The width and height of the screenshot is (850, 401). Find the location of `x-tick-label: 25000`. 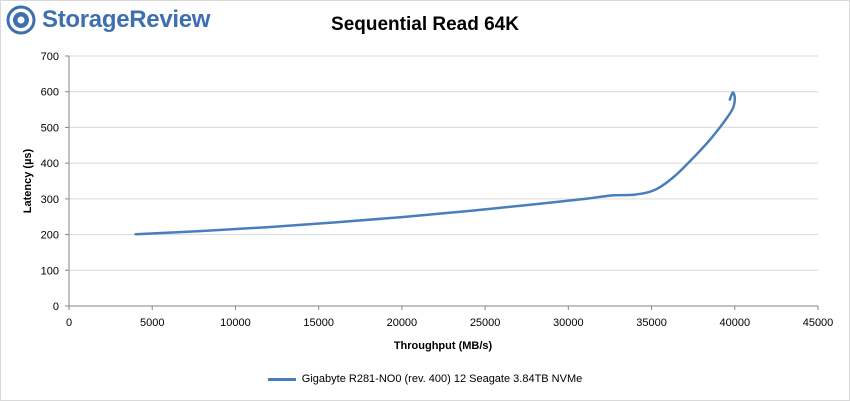

x-tick-label: 25000 is located at coordinates (485, 323).